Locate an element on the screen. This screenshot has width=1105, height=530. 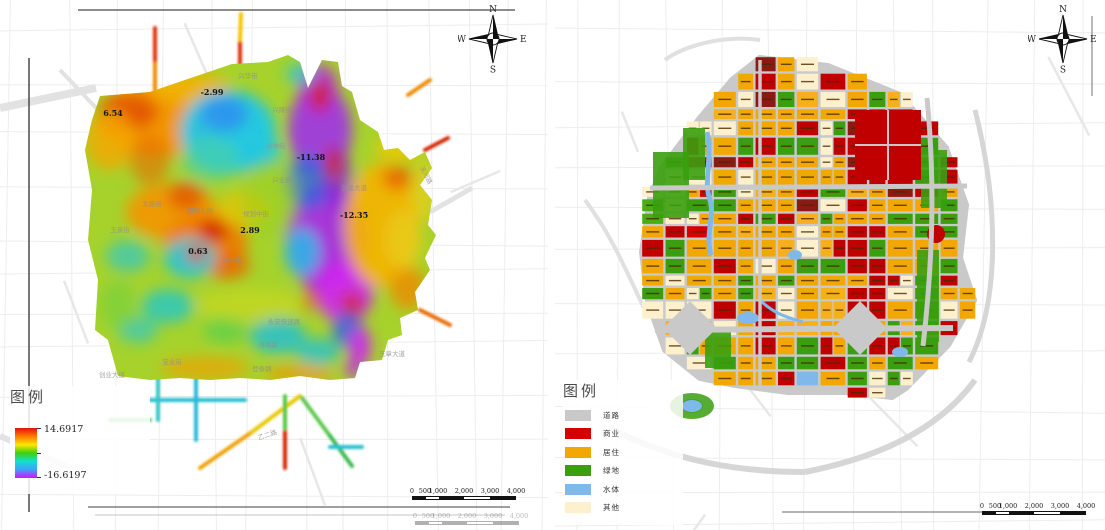
scale-tick-label: 0 is located at coordinates (982, 506).